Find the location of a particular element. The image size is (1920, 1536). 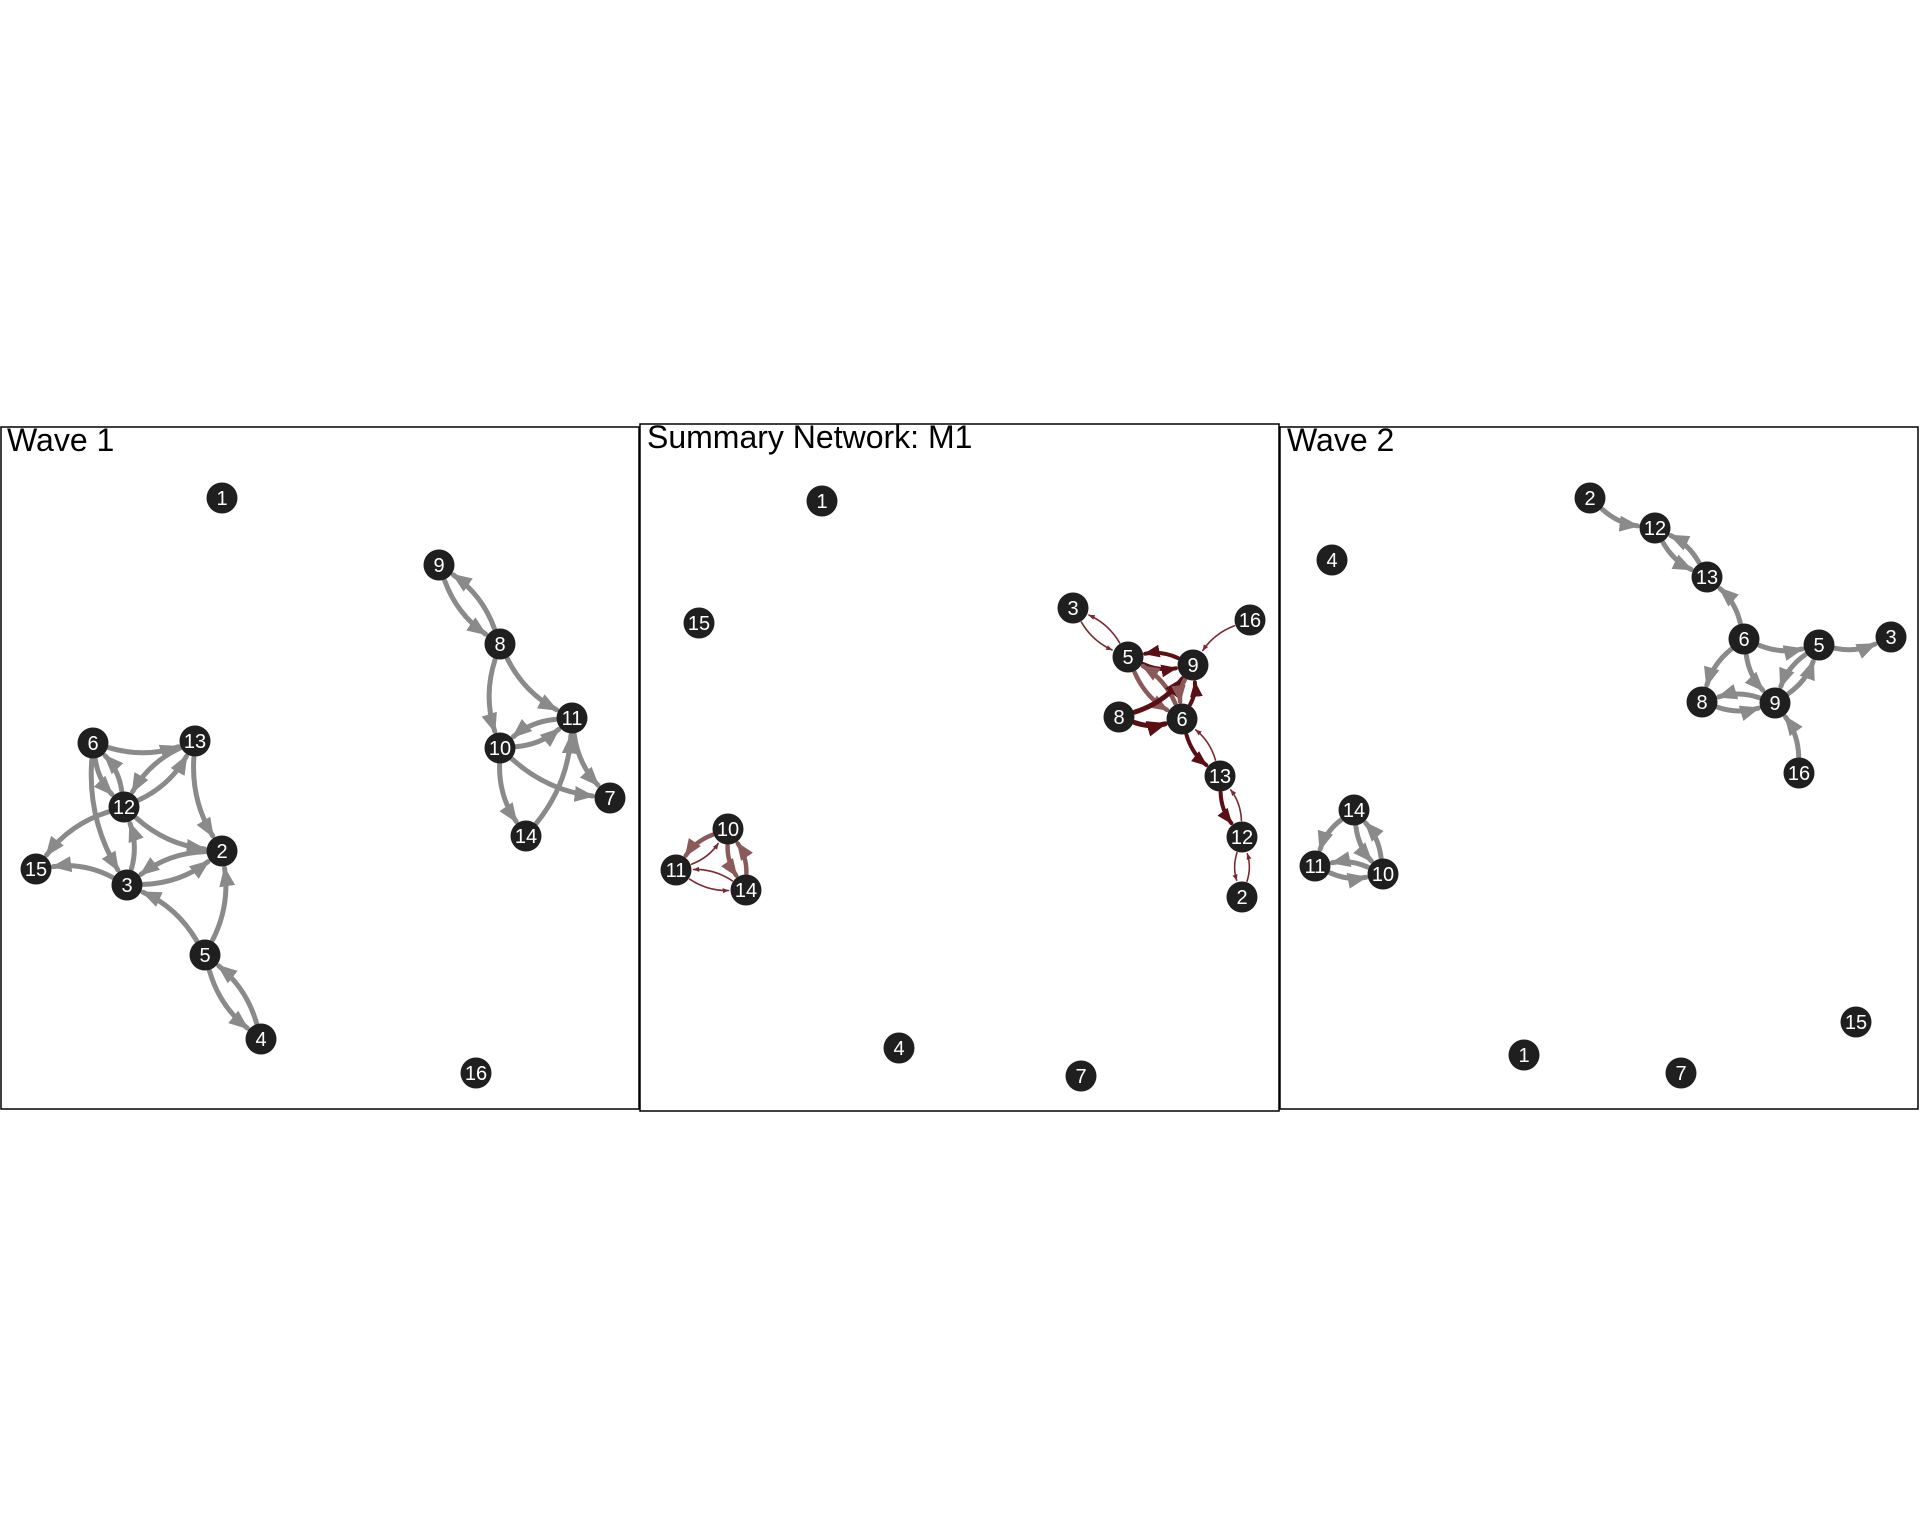

wave2-node-4-circle is located at coordinates (1332, 560).